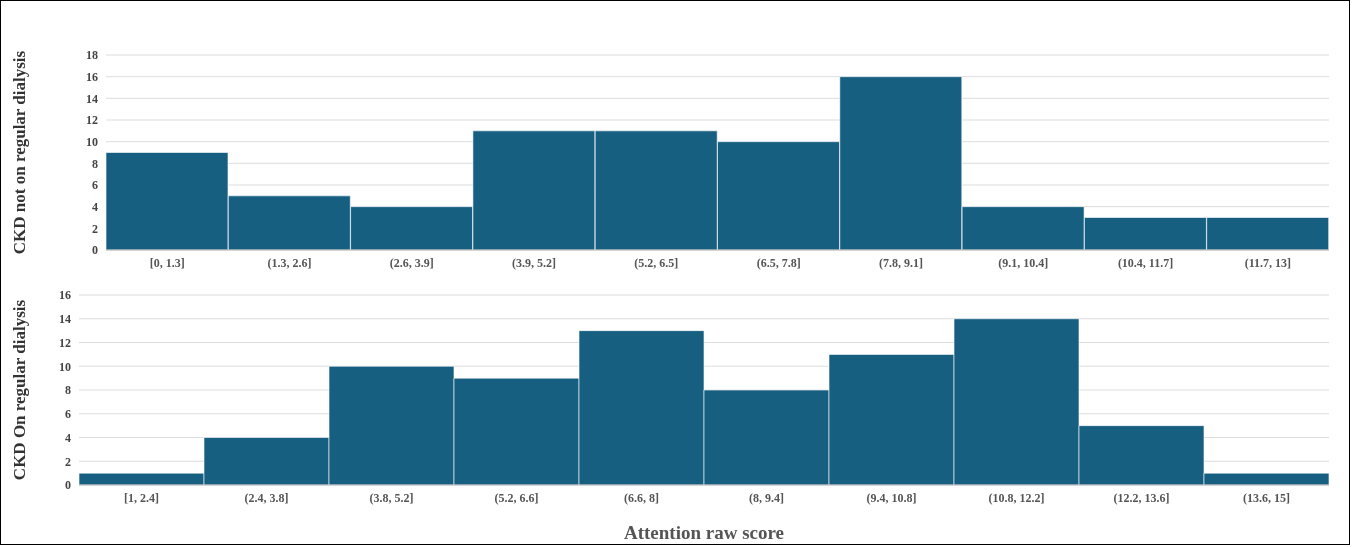 This screenshot has width=1352, height=547. Describe the element at coordinates (167, 262) in the screenshot. I see `x-tick-label: [0, 1.3]` at that location.